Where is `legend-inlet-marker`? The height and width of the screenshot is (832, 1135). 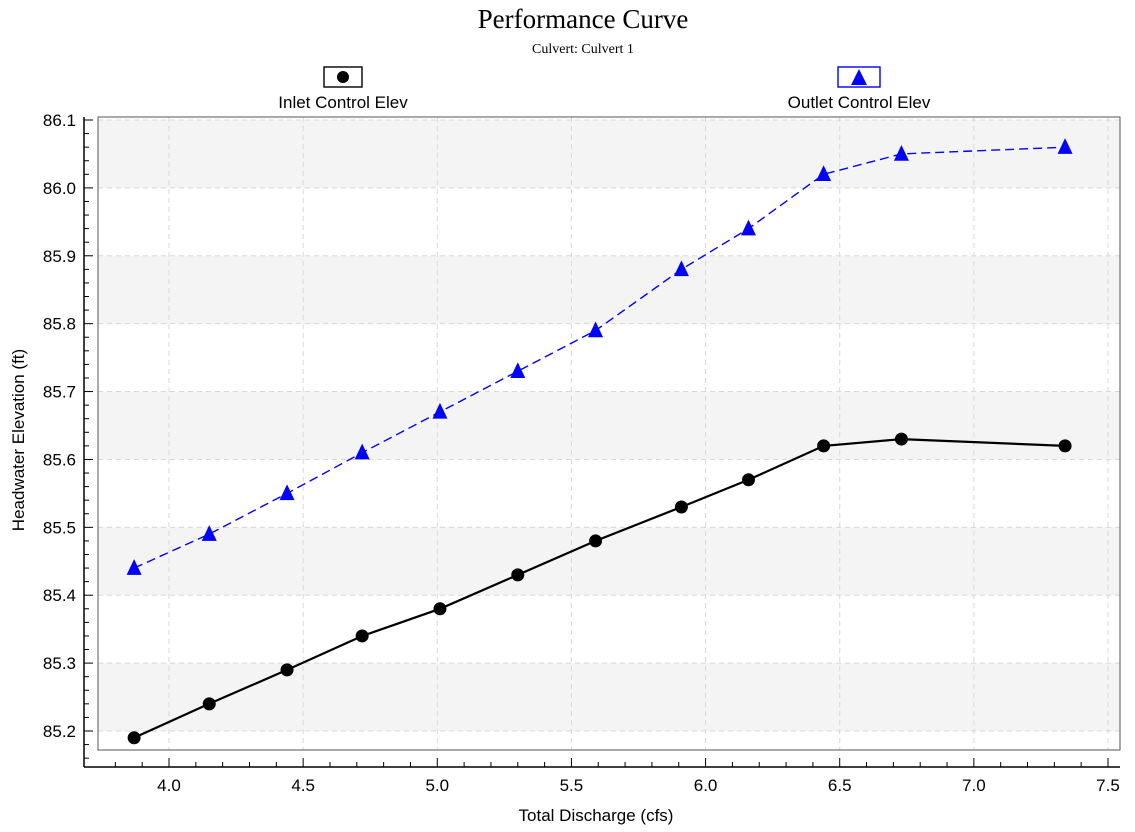 legend-inlet-marker is located at coordinates (343, 77).